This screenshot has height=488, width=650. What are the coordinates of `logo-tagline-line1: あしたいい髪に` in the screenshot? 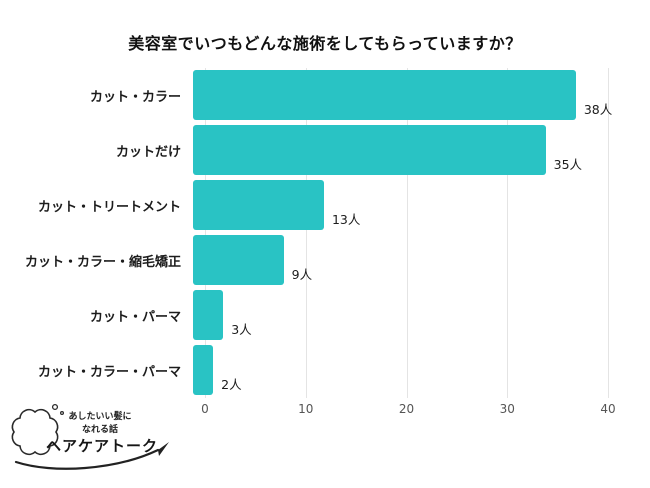 It's located at (100, 417).